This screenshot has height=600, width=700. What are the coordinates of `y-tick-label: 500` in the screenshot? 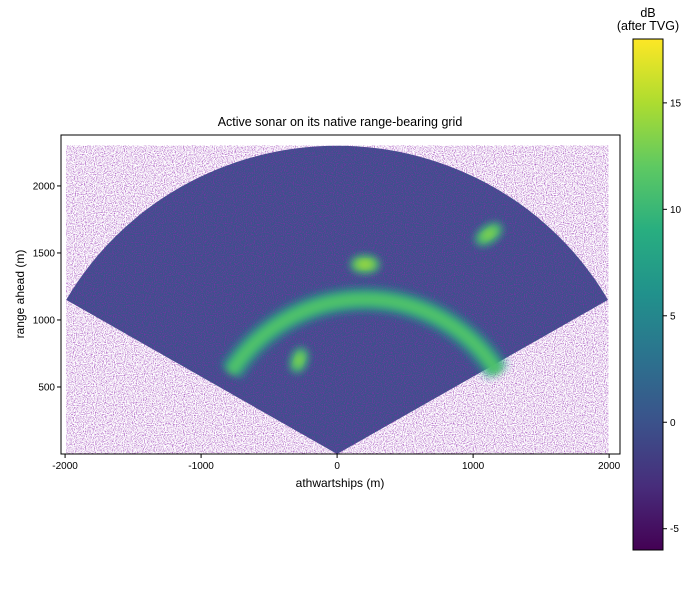 It's located at (46, 387).